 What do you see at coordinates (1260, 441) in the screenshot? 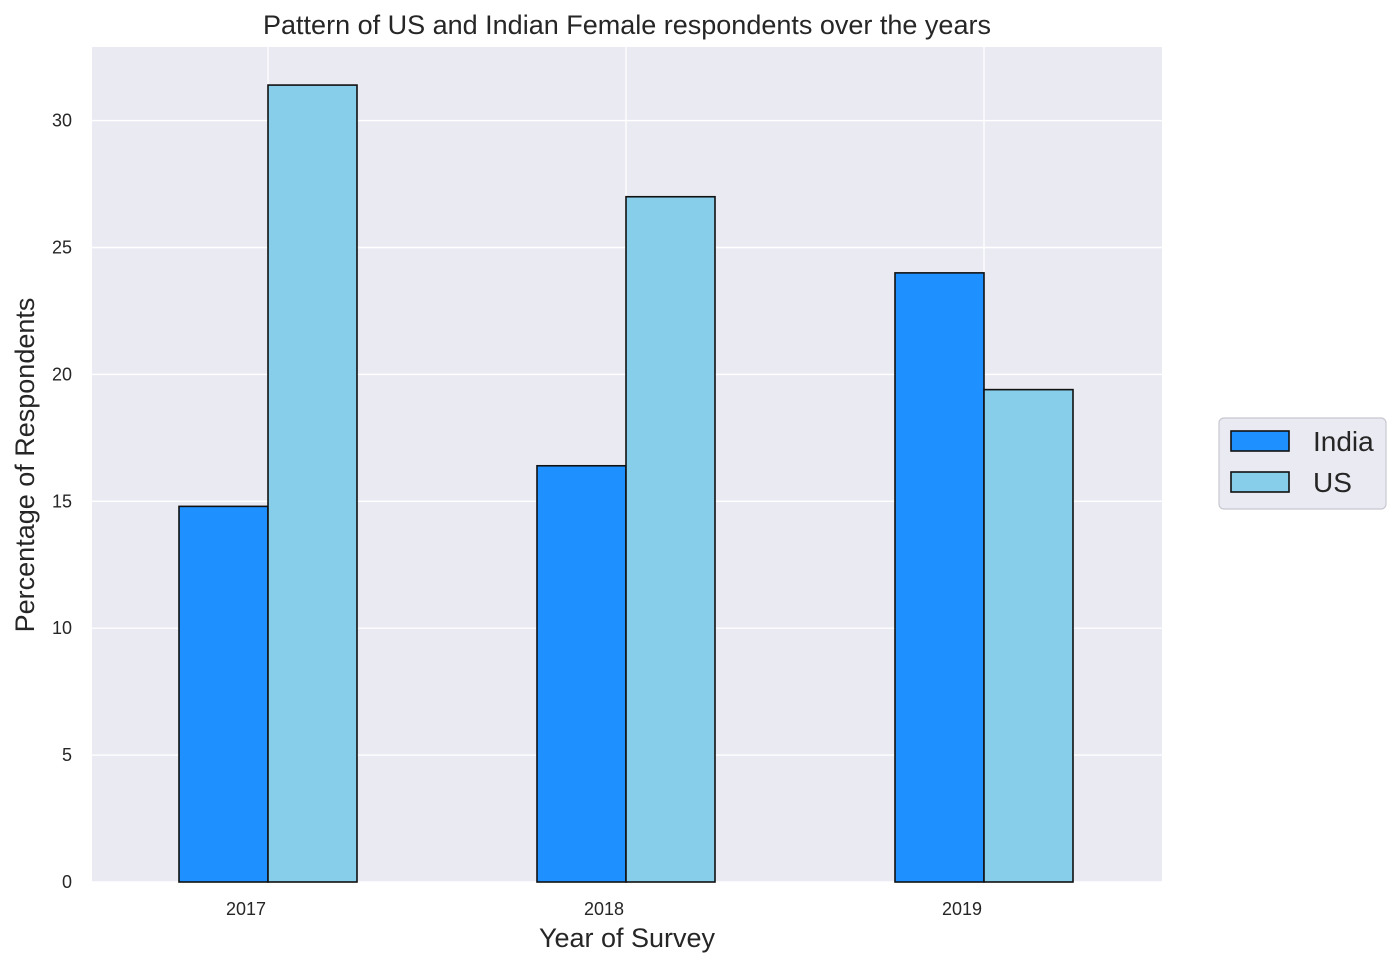
I see `legend-swatch-india` at bounding box center [1260, 441].